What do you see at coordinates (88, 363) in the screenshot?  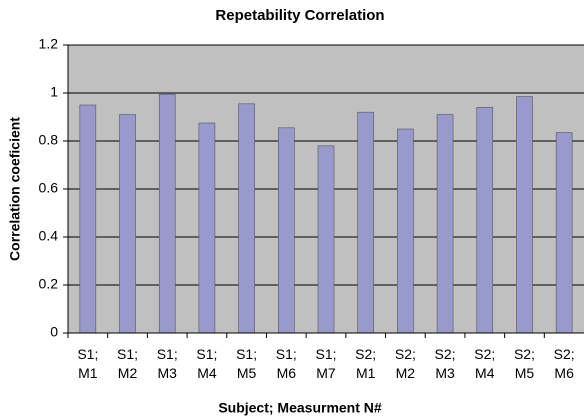 I see `x-tick-label: S1; M1` at bounding box center [88, 363].